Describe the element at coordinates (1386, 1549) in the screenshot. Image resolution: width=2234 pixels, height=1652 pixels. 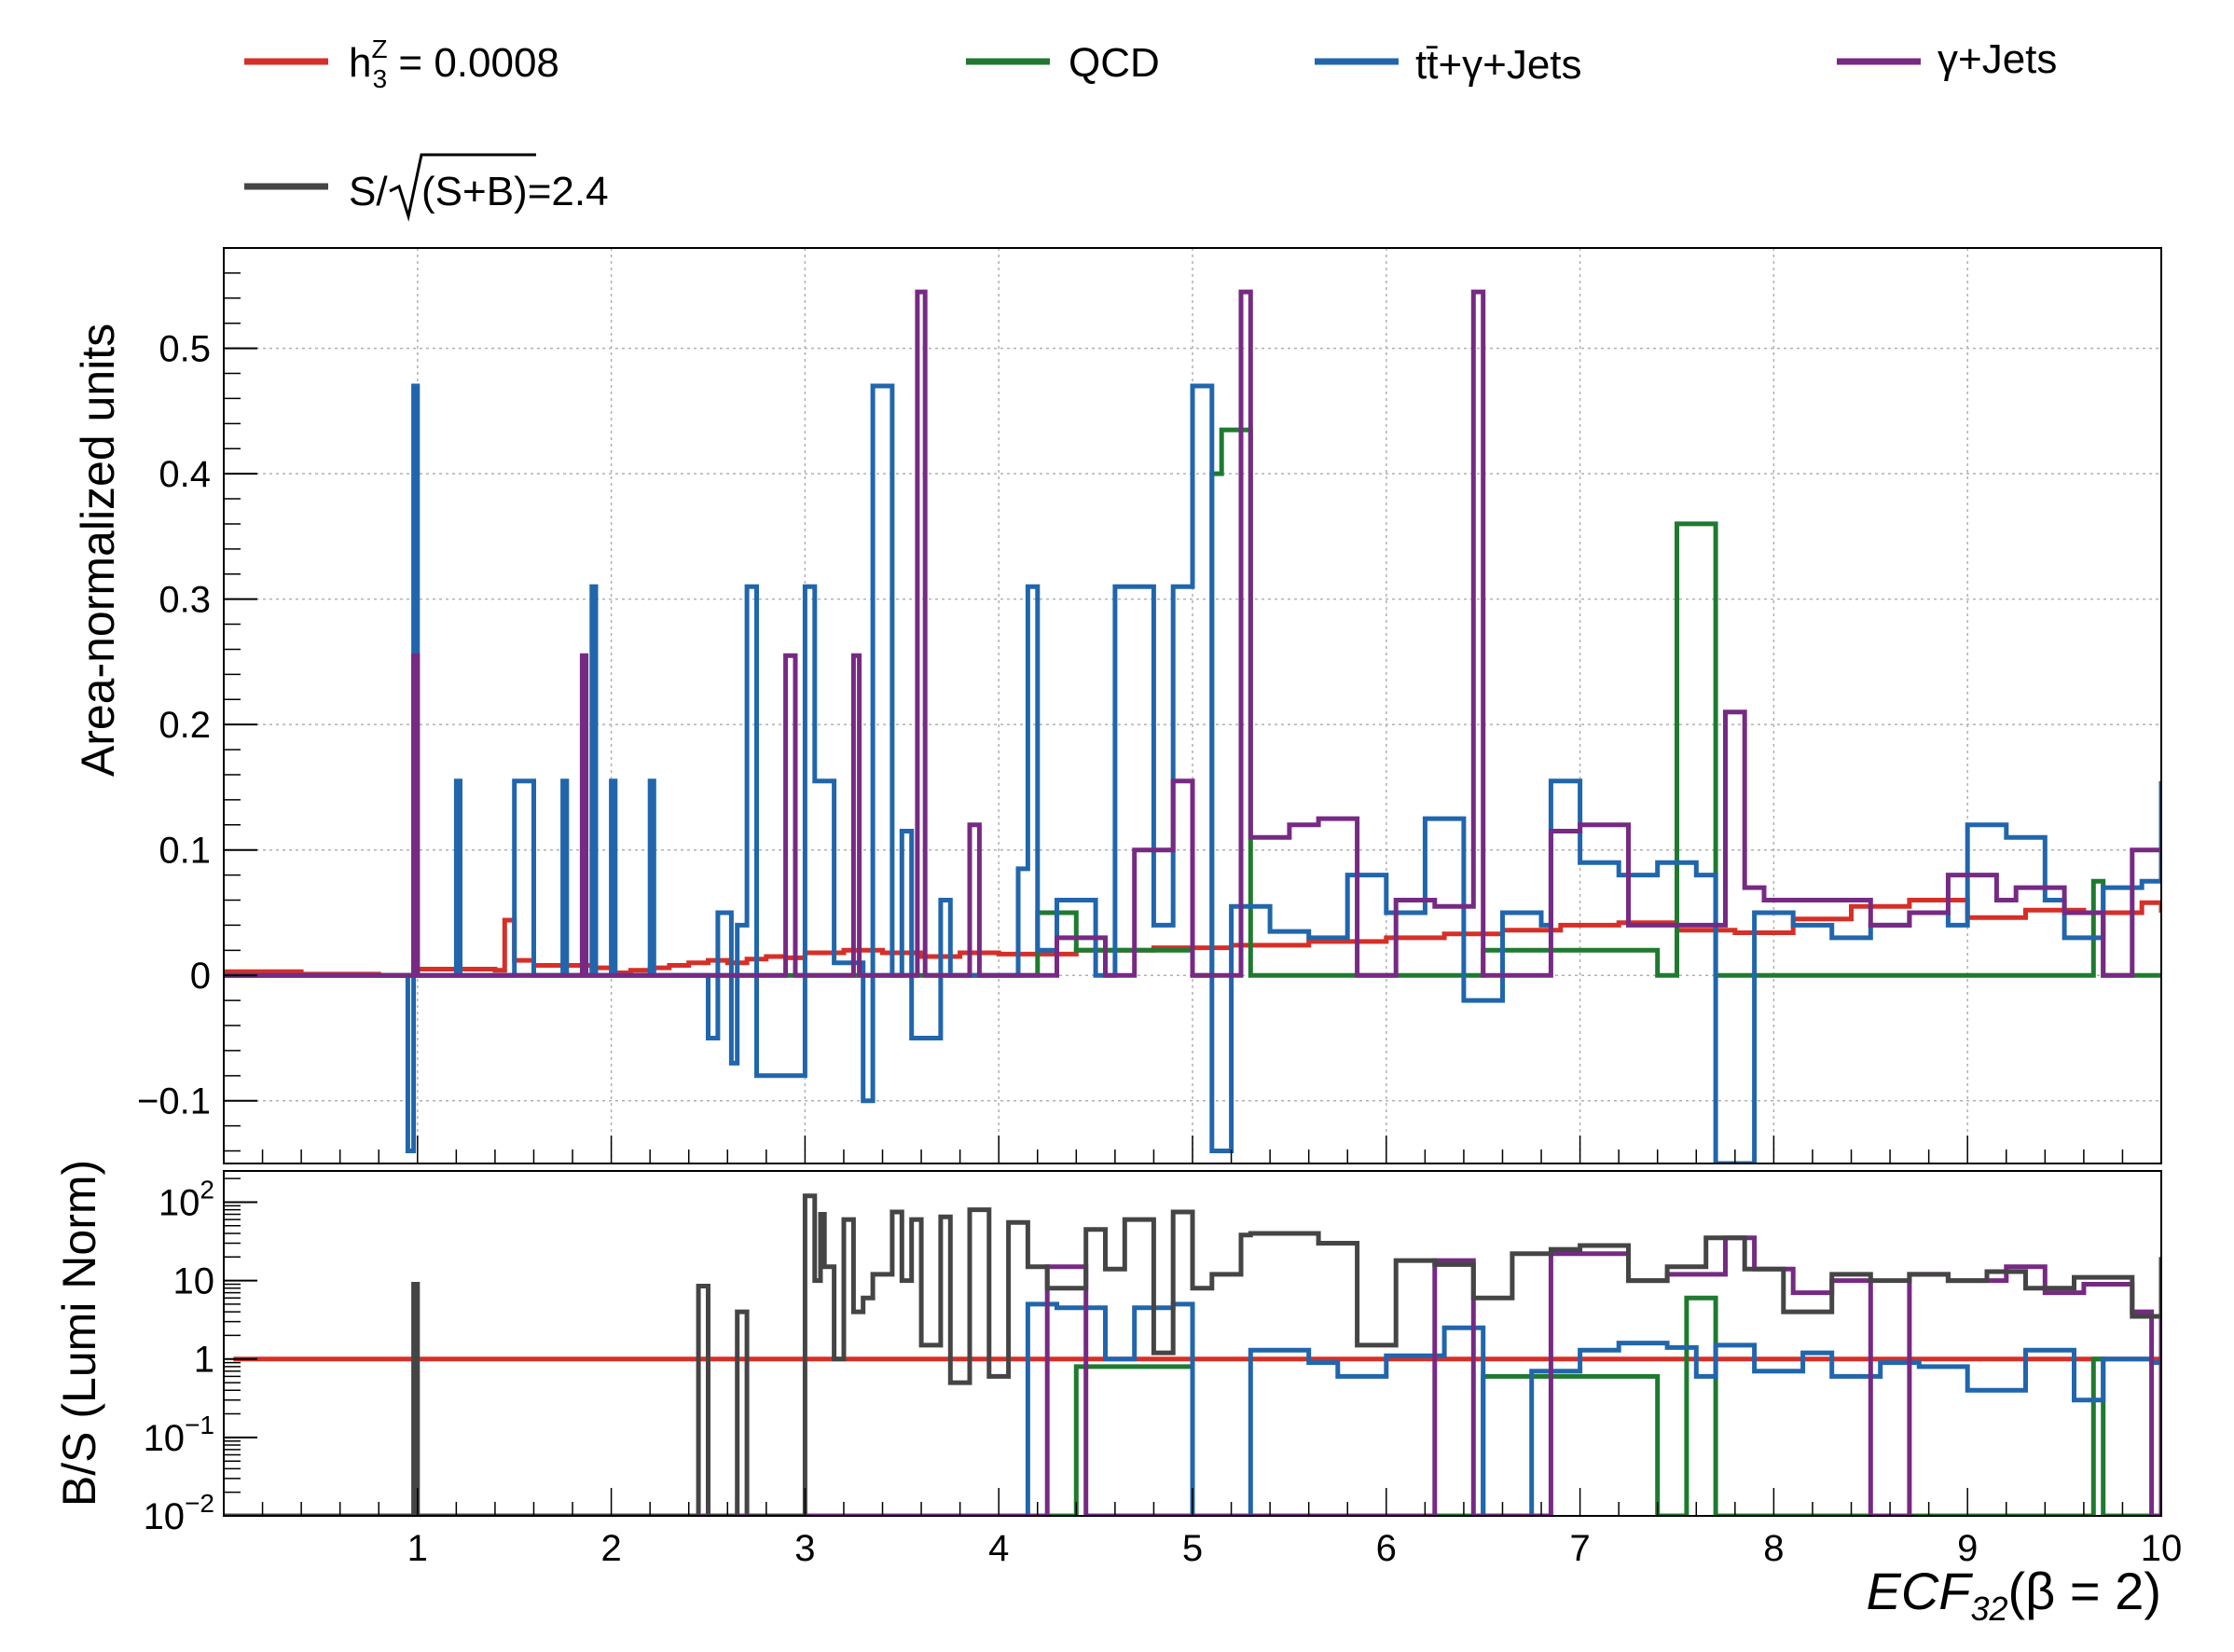
I see `x-tick-label: 6` at that location.